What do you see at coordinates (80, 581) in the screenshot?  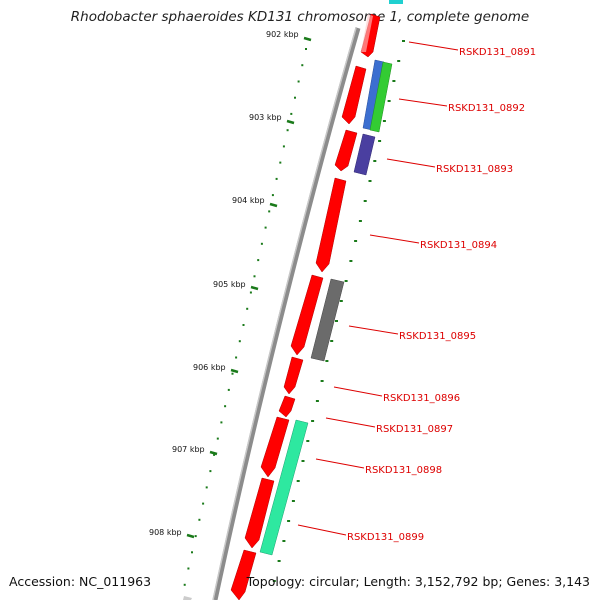 I see `accession-text: Accession: NC_011963` at bounding box center [80, 581].